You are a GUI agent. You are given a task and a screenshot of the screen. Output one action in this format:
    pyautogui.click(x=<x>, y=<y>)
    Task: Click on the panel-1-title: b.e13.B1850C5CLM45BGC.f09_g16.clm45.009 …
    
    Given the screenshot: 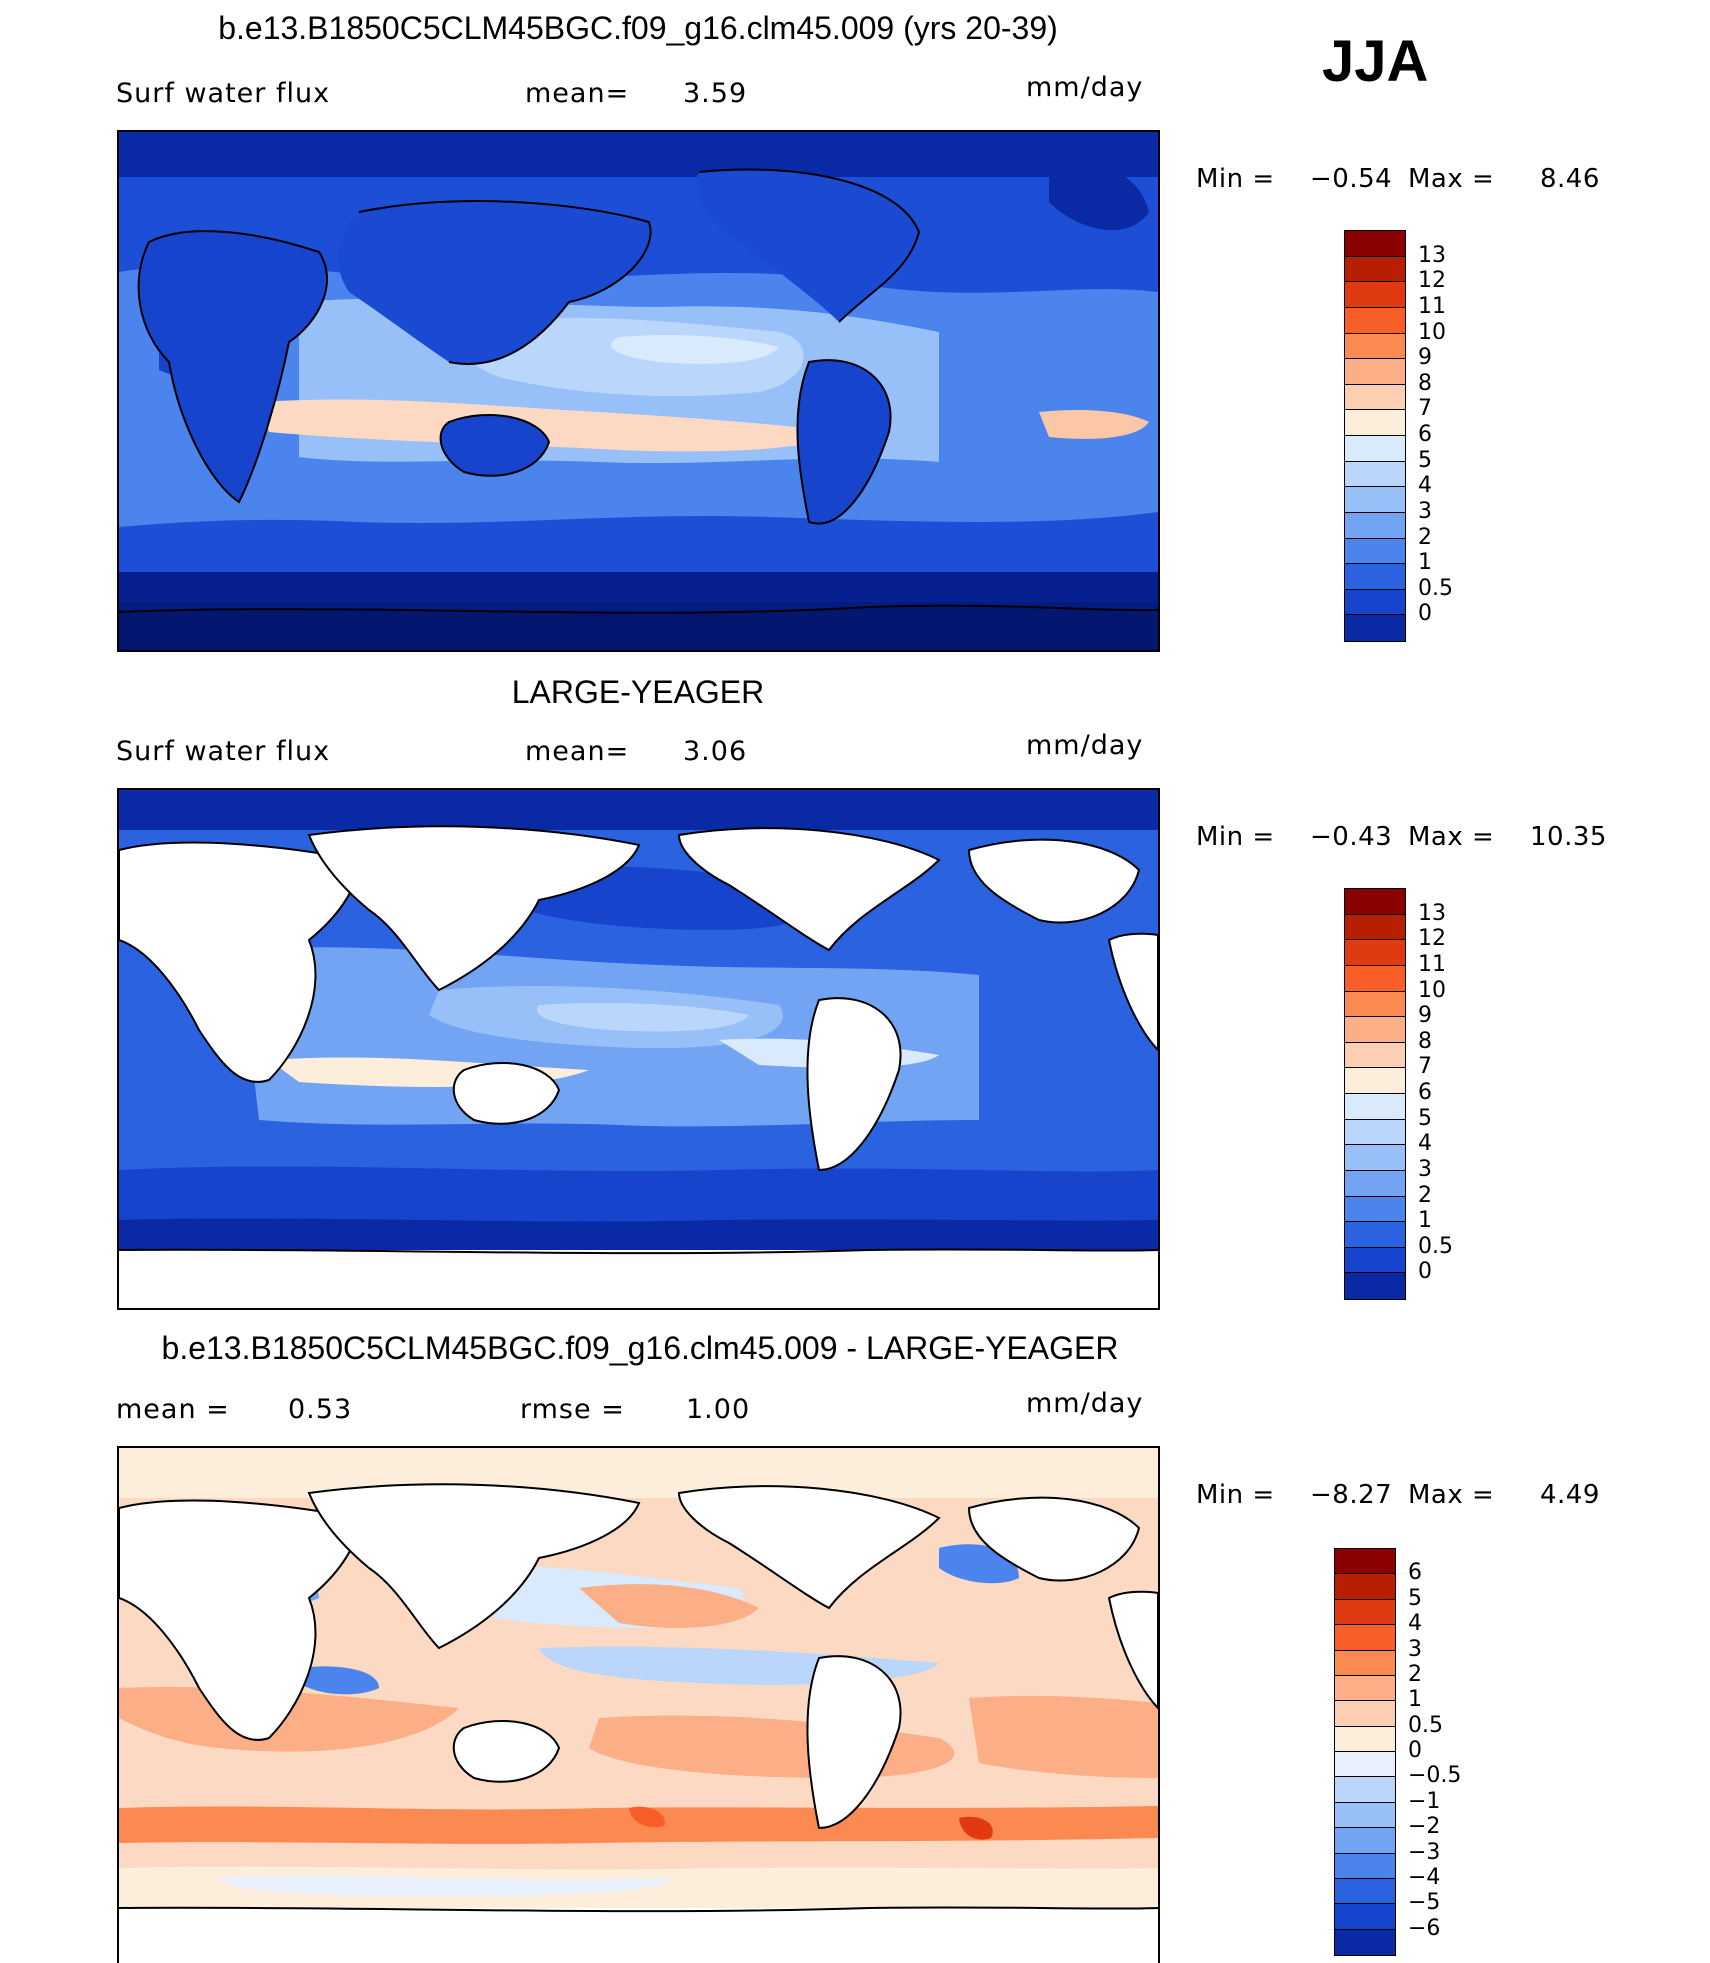 What is the action you would take?
    pyautogui.click(x=638, y=28)
    